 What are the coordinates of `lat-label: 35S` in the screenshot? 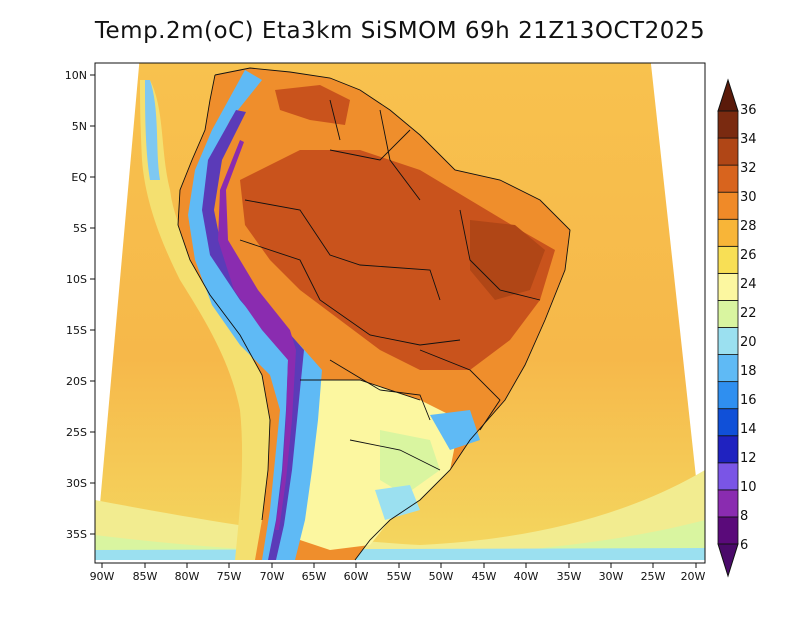 It's located at (76, 534).